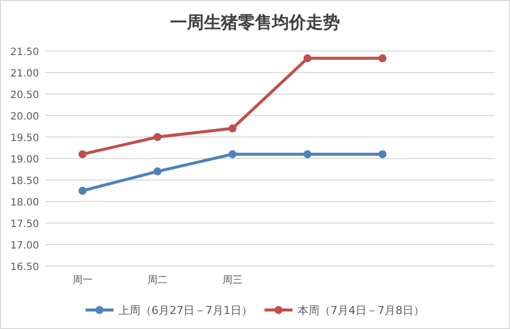  I want to click on y-tick-label: 18.00, so click(24, 203).